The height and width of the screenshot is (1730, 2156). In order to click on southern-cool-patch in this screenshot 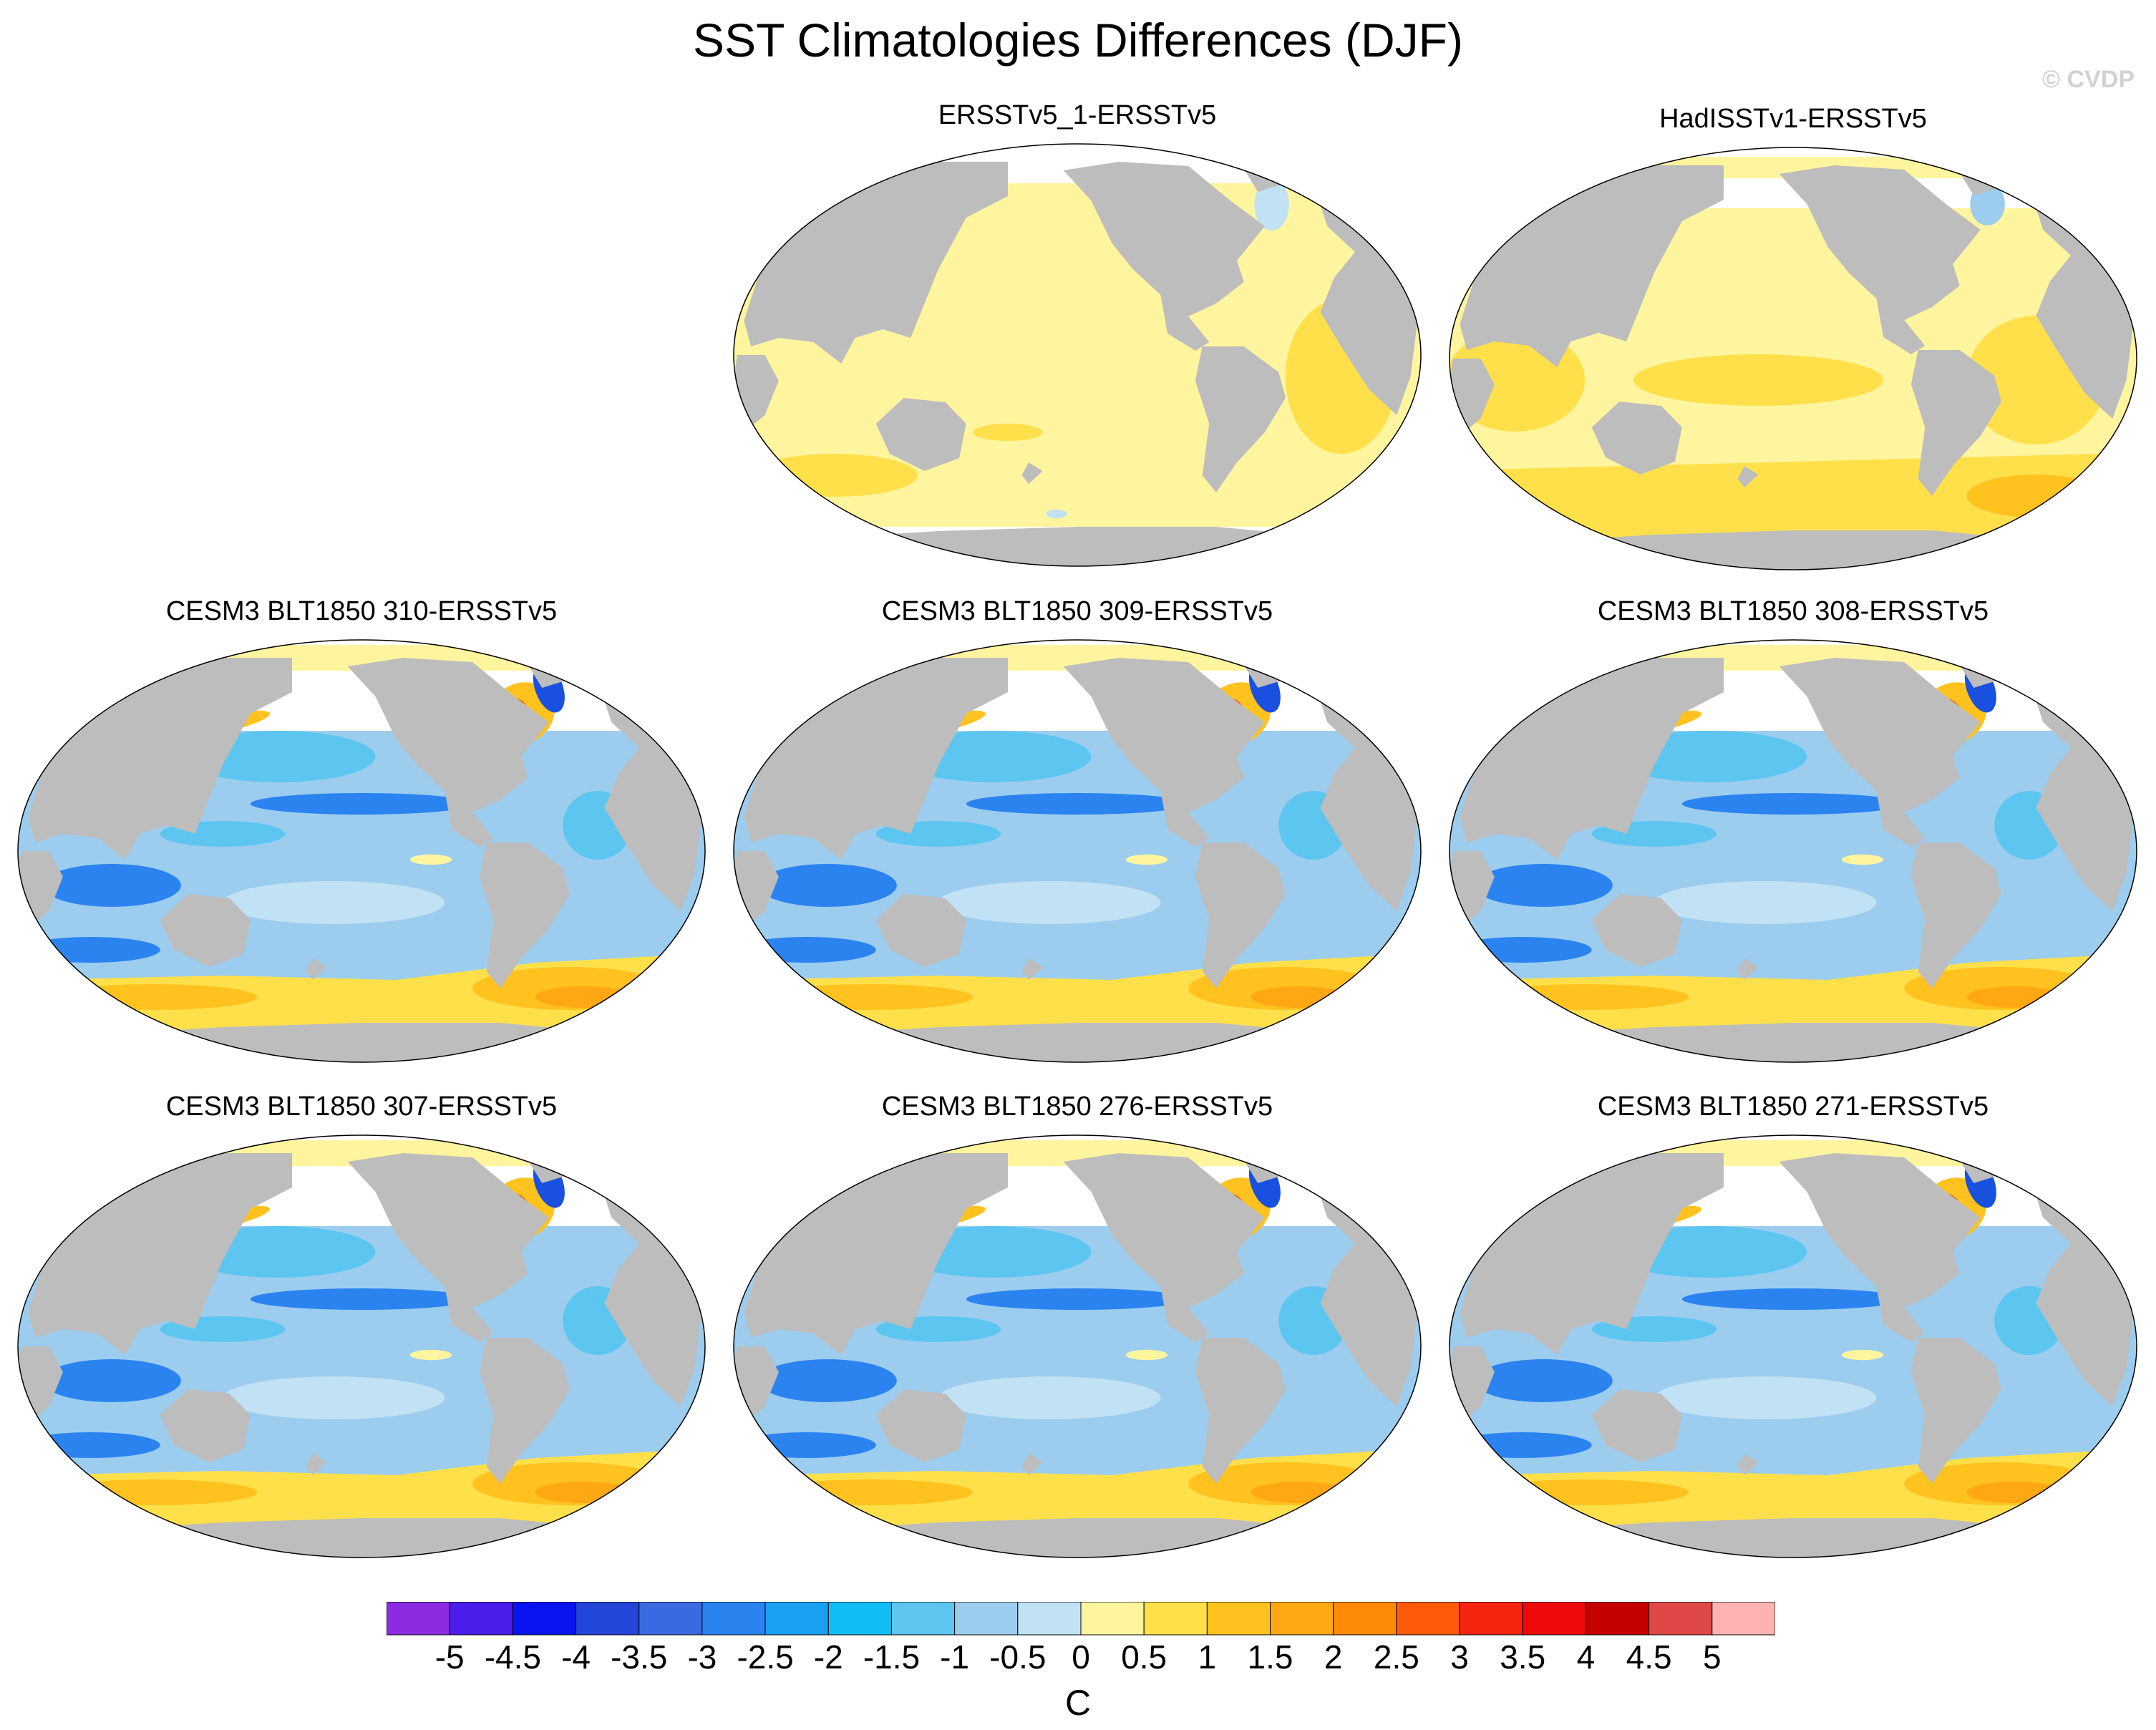, I will do `click(1056, 514)`.